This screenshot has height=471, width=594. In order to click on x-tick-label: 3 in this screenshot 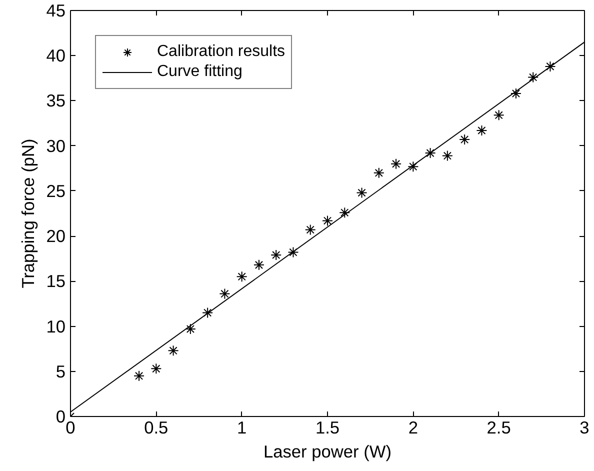, I will do `click(585, 428)`.